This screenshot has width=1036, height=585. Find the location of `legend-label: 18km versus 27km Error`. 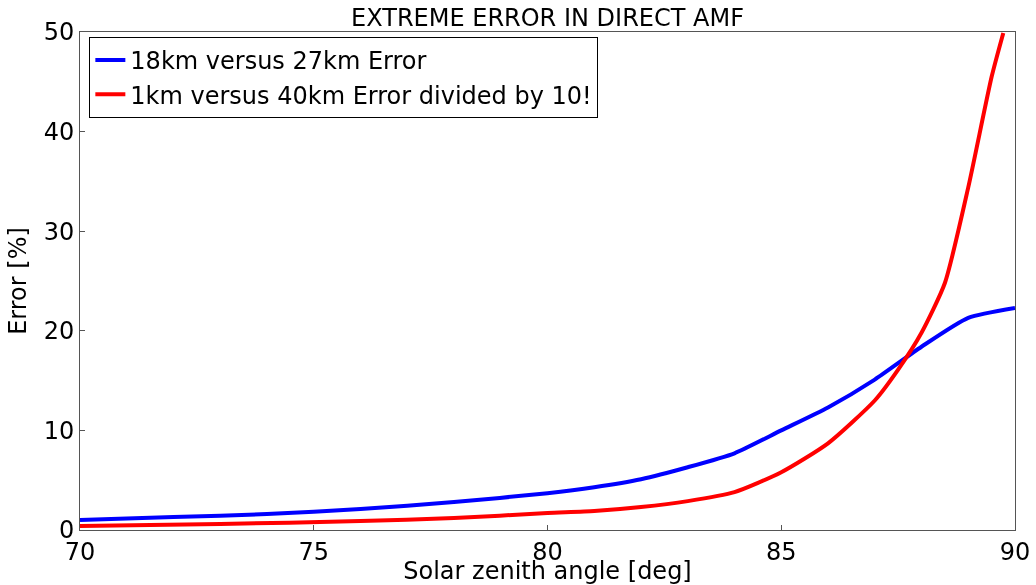

legend-label: 18km versus 27km Error is located at coordinates (278, 61).